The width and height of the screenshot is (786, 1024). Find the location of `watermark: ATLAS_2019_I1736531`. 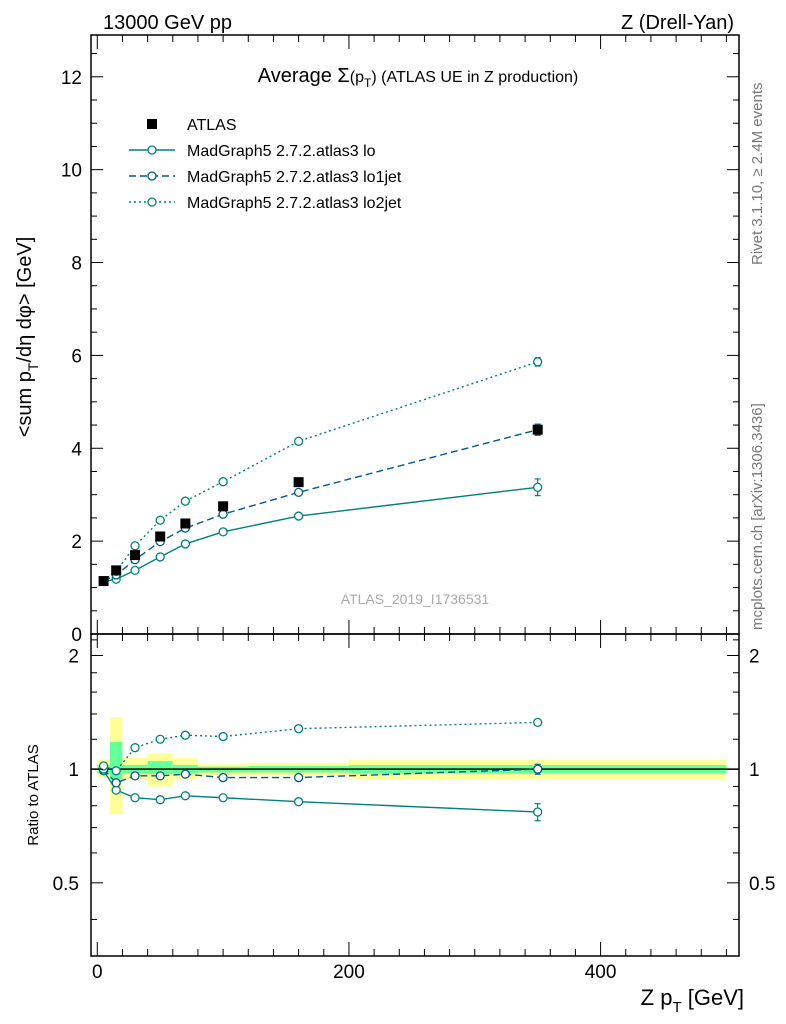

watermark: ATLAS_2019_I1736531 is located at coordinates (415, 599).